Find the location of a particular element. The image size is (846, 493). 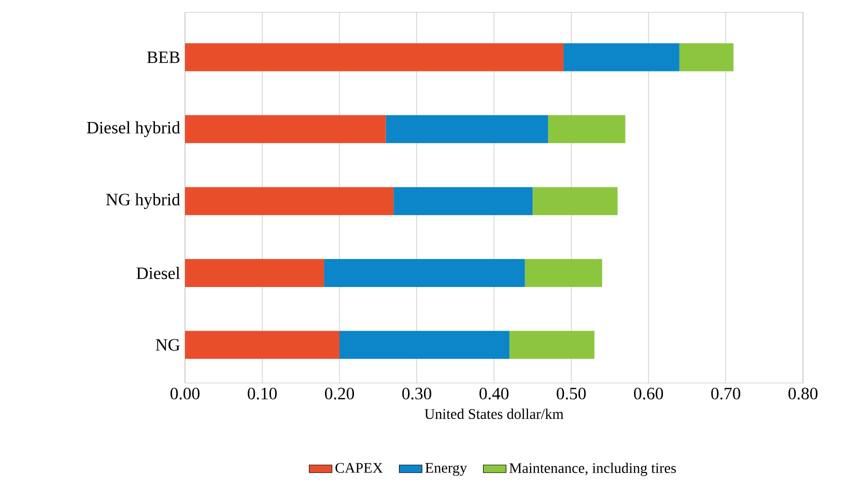

x-tick-label: 0.50 is located at coordinates (571, 394).